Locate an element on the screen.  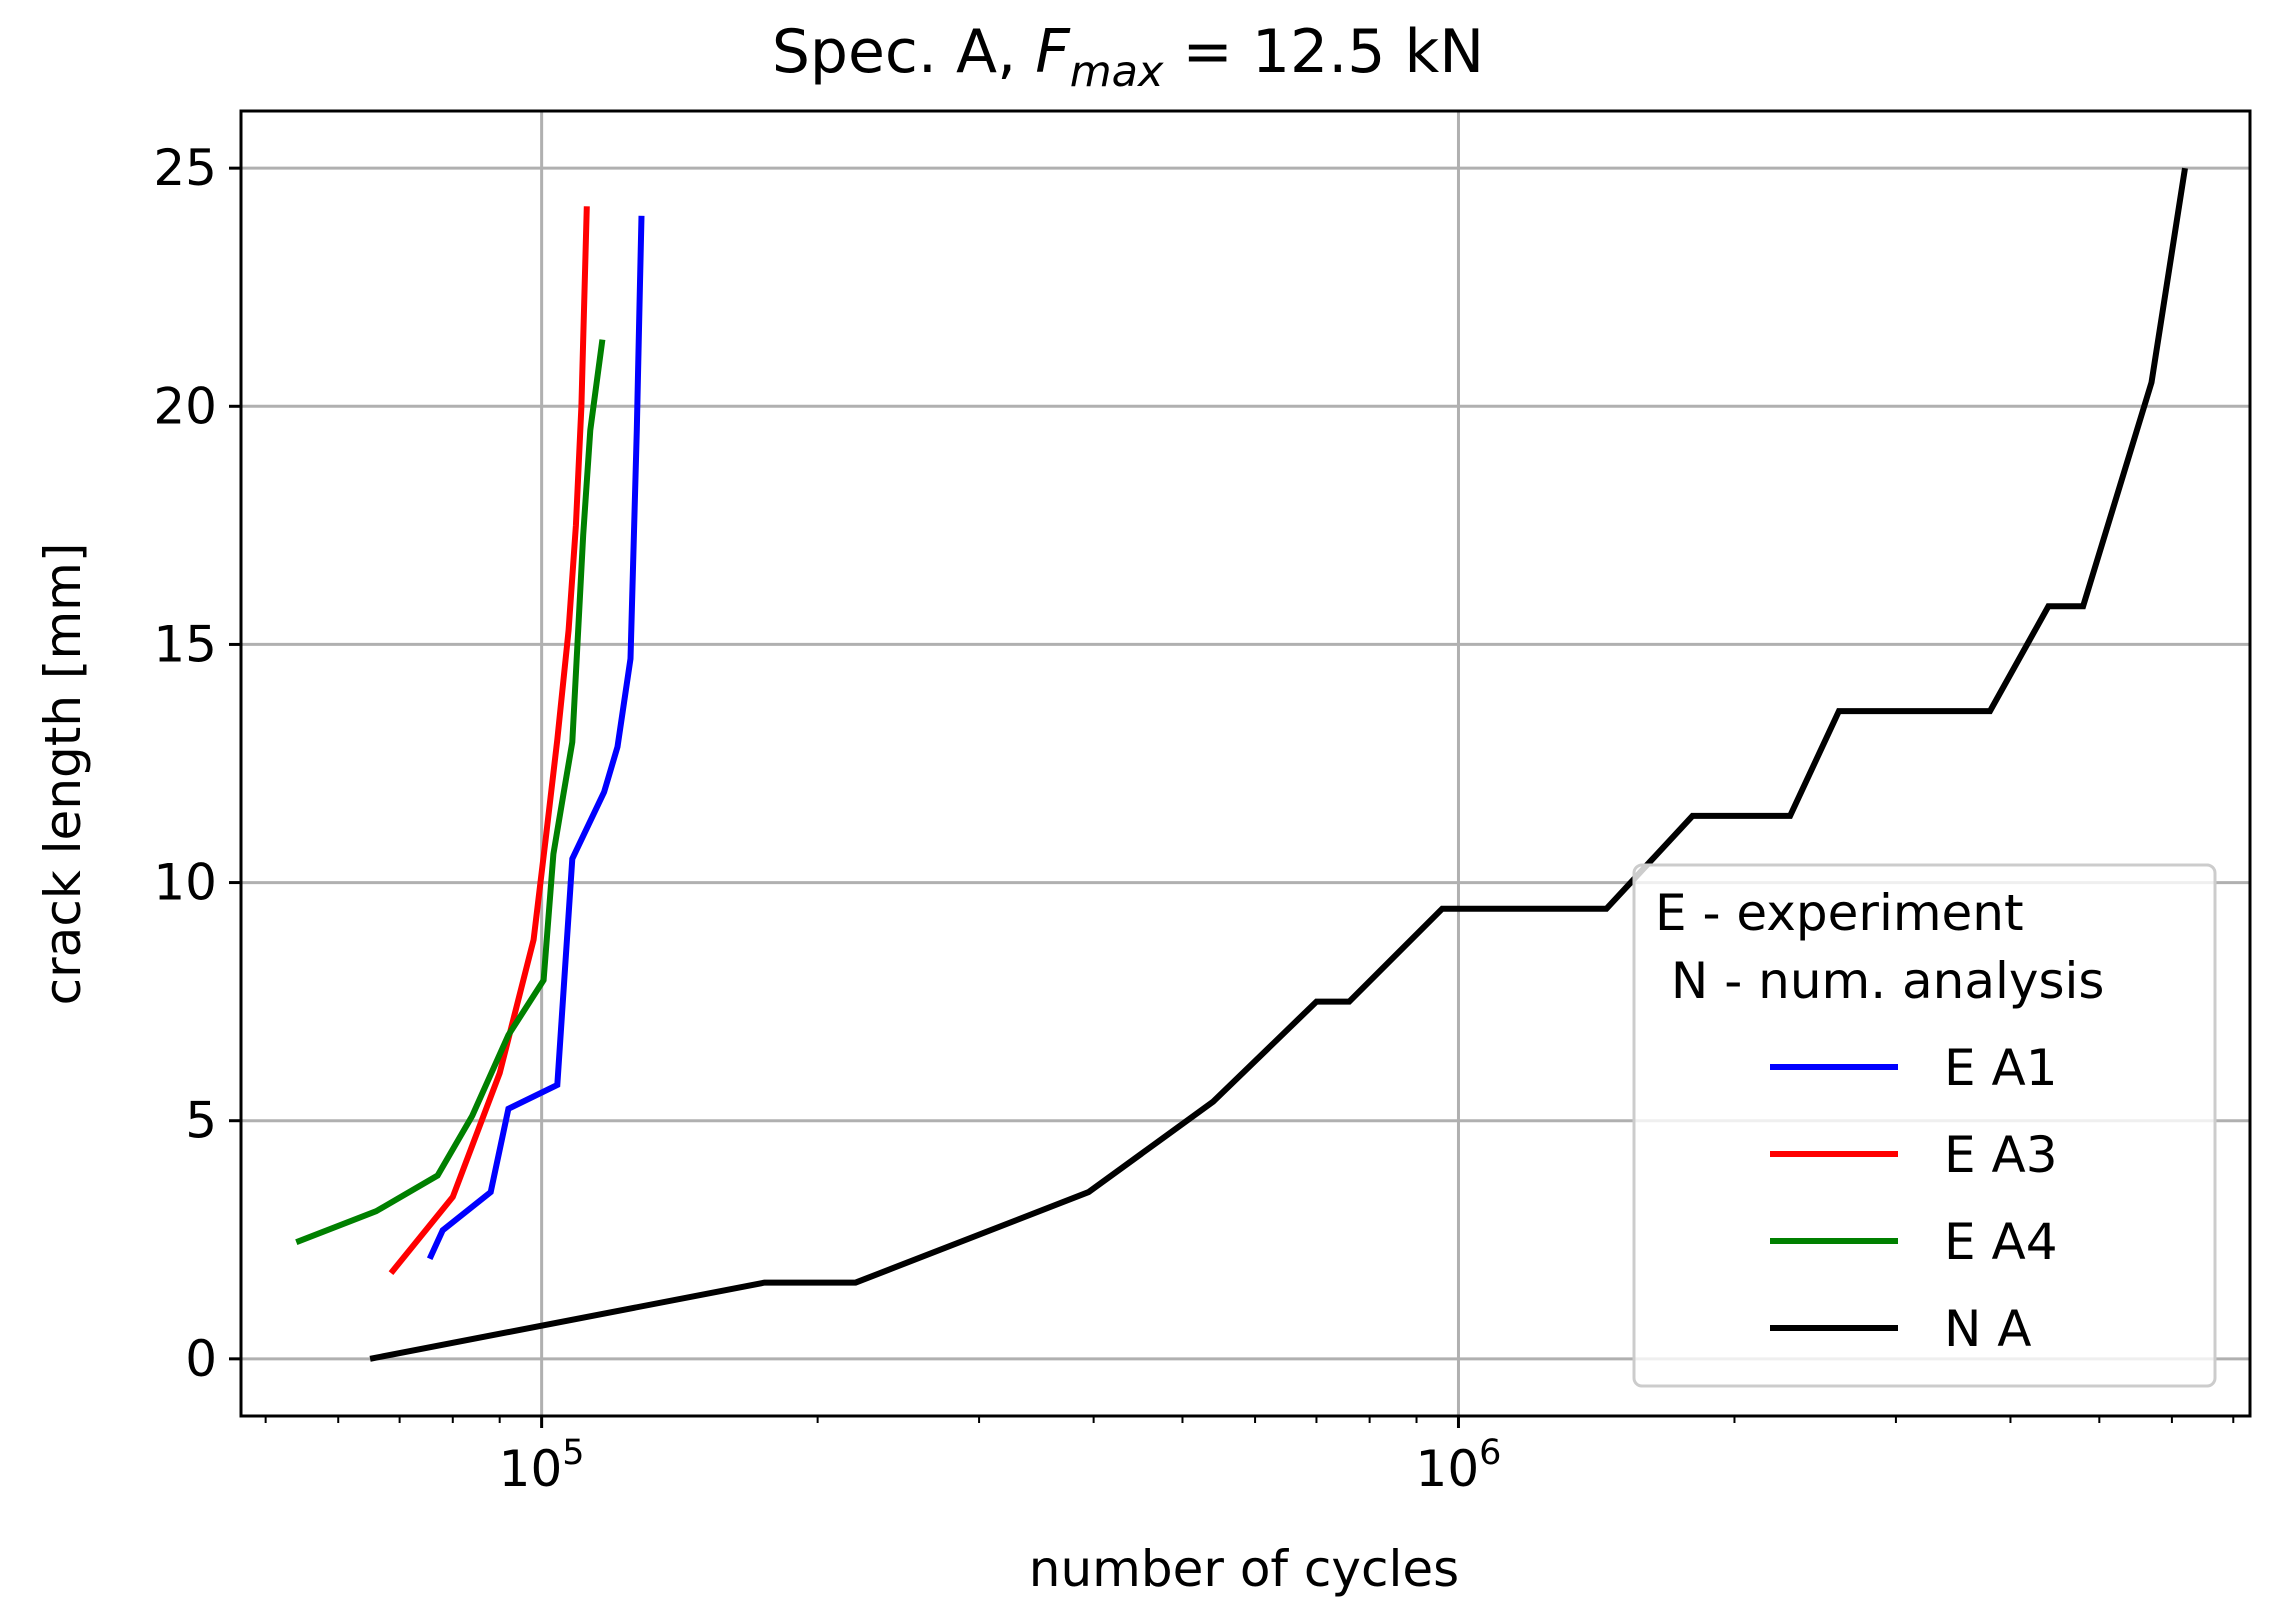
series-line-e-a1 is located at coordinates (535, 738).